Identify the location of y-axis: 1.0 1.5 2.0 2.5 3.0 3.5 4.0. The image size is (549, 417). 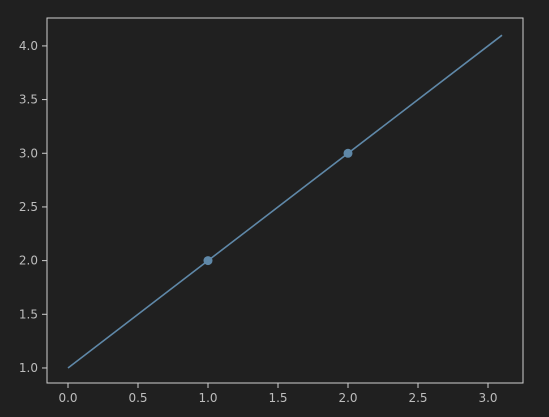
(33, 207).